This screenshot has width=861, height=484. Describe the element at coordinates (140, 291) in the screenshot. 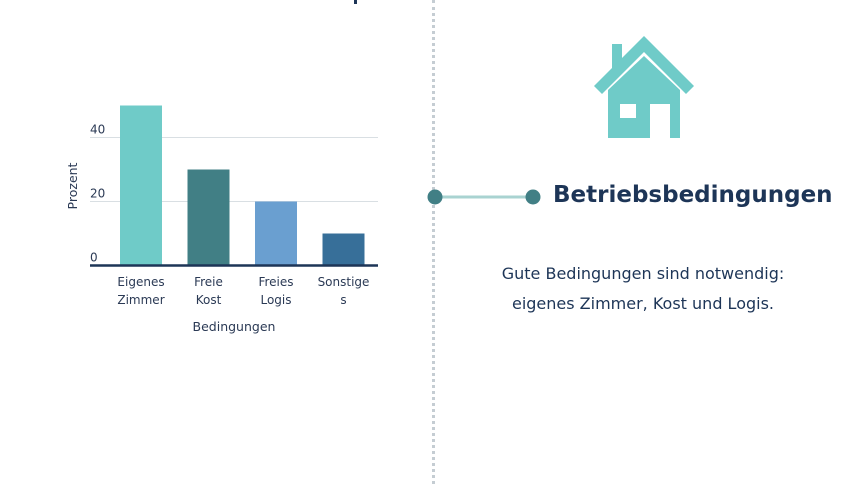

I see `x-tick-label: Eigenes Zimmer` at that location.